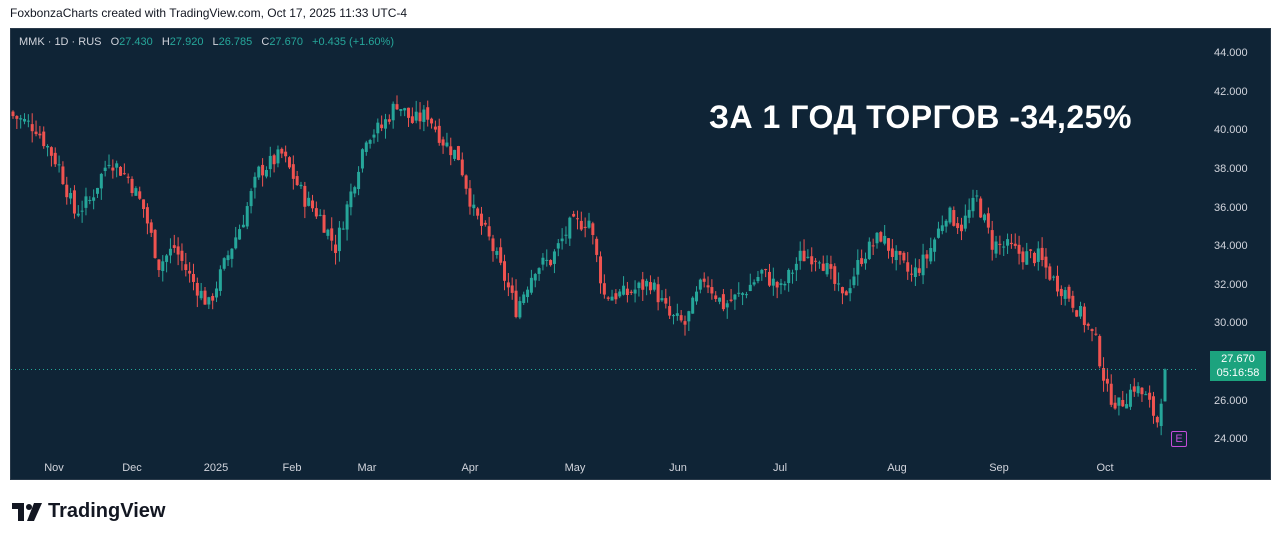 The height and width of the screenshot is (541, 1281). I want to click on time-axis-label: Feb, so click(292, 468).